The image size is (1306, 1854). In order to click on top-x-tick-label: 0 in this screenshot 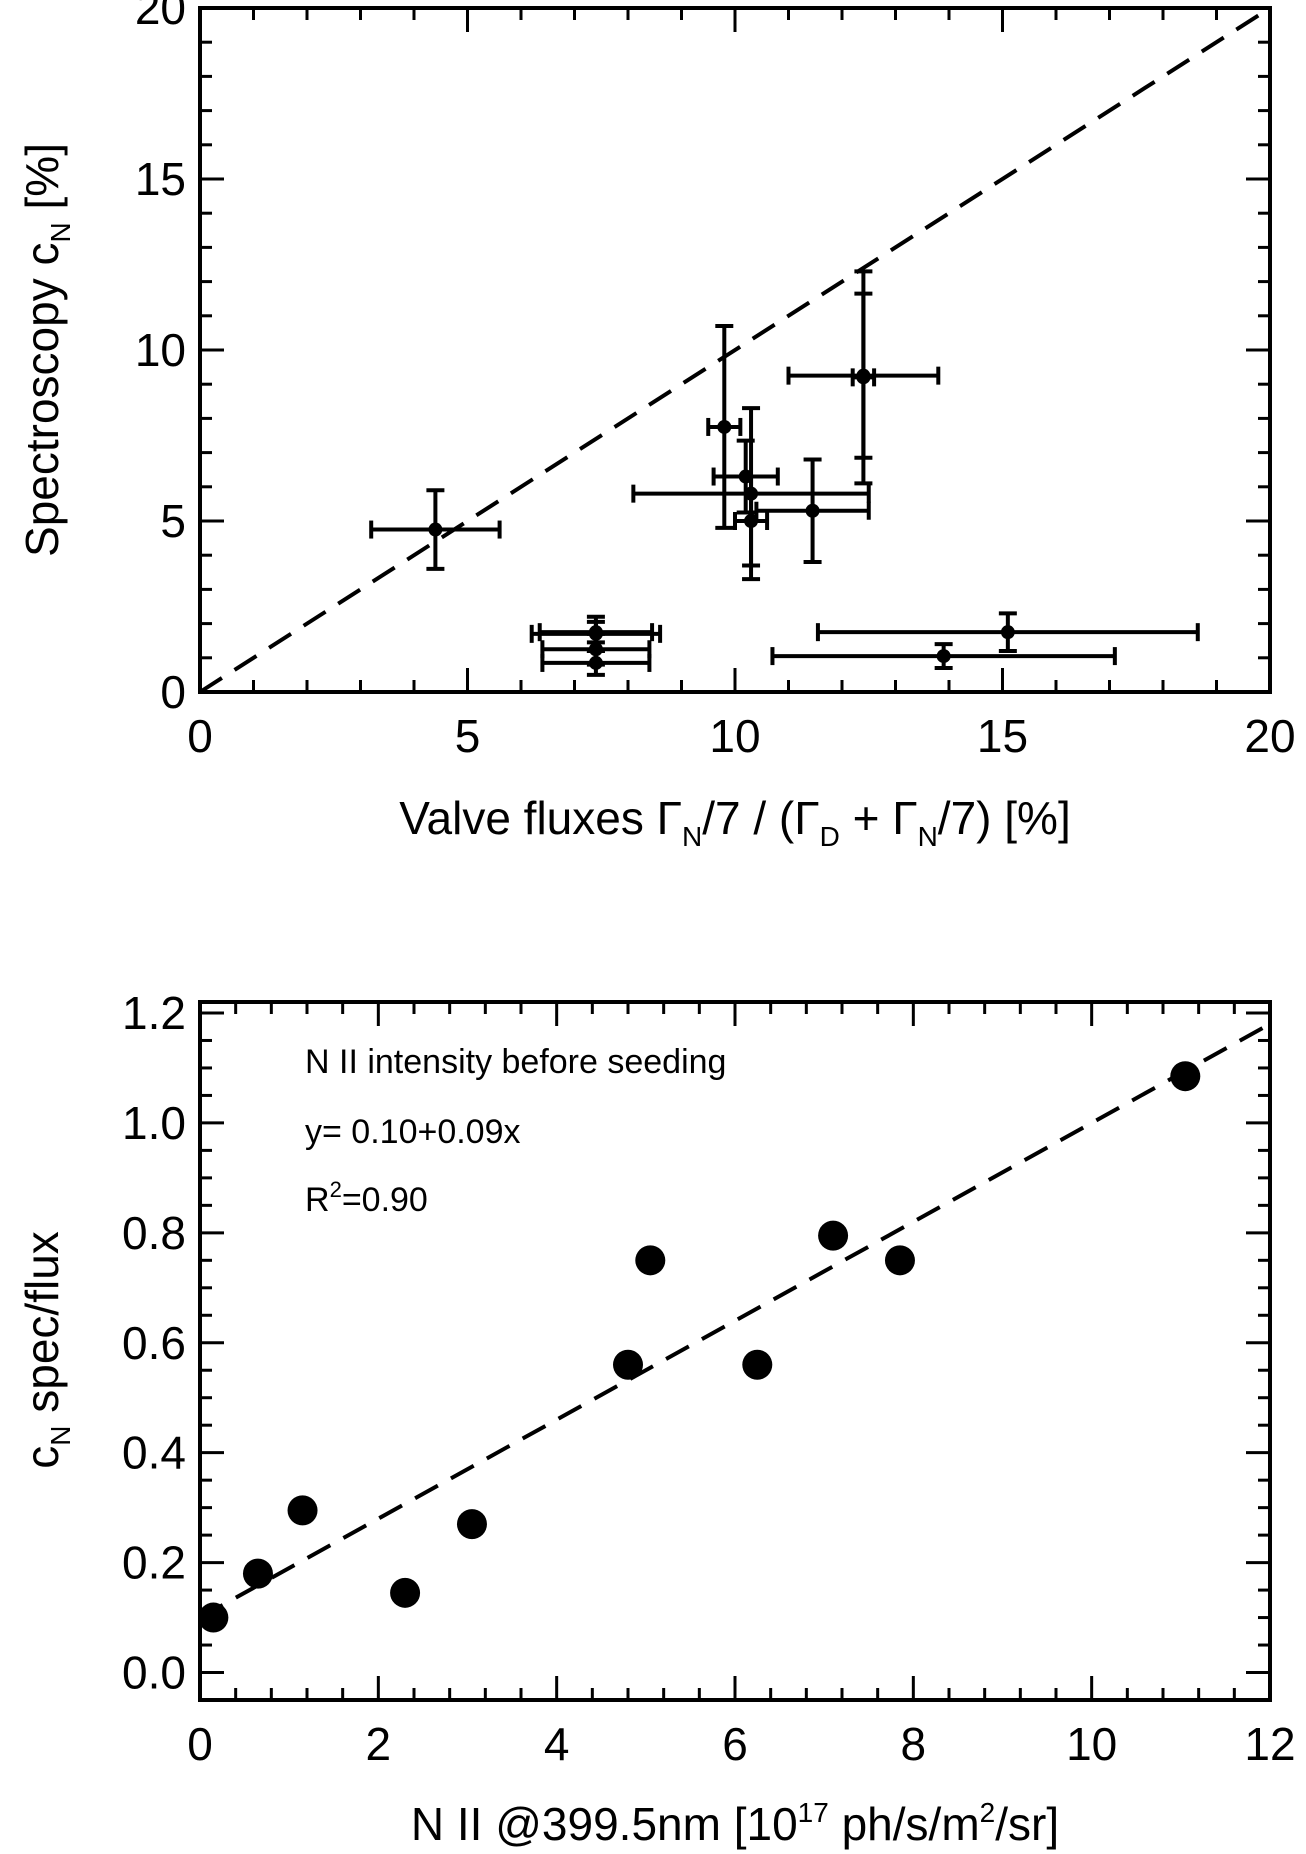, I will do `click(200, 736)`.